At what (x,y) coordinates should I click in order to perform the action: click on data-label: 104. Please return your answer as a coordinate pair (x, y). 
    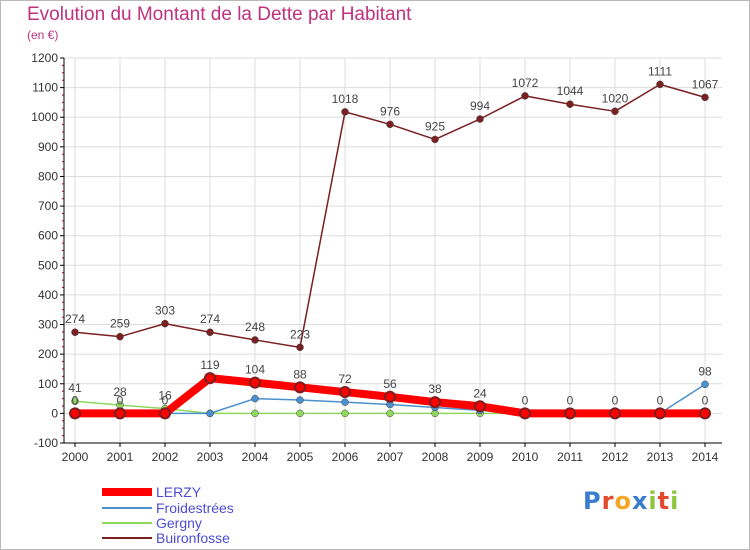
    Looking at the image, I should click on (255, 370).